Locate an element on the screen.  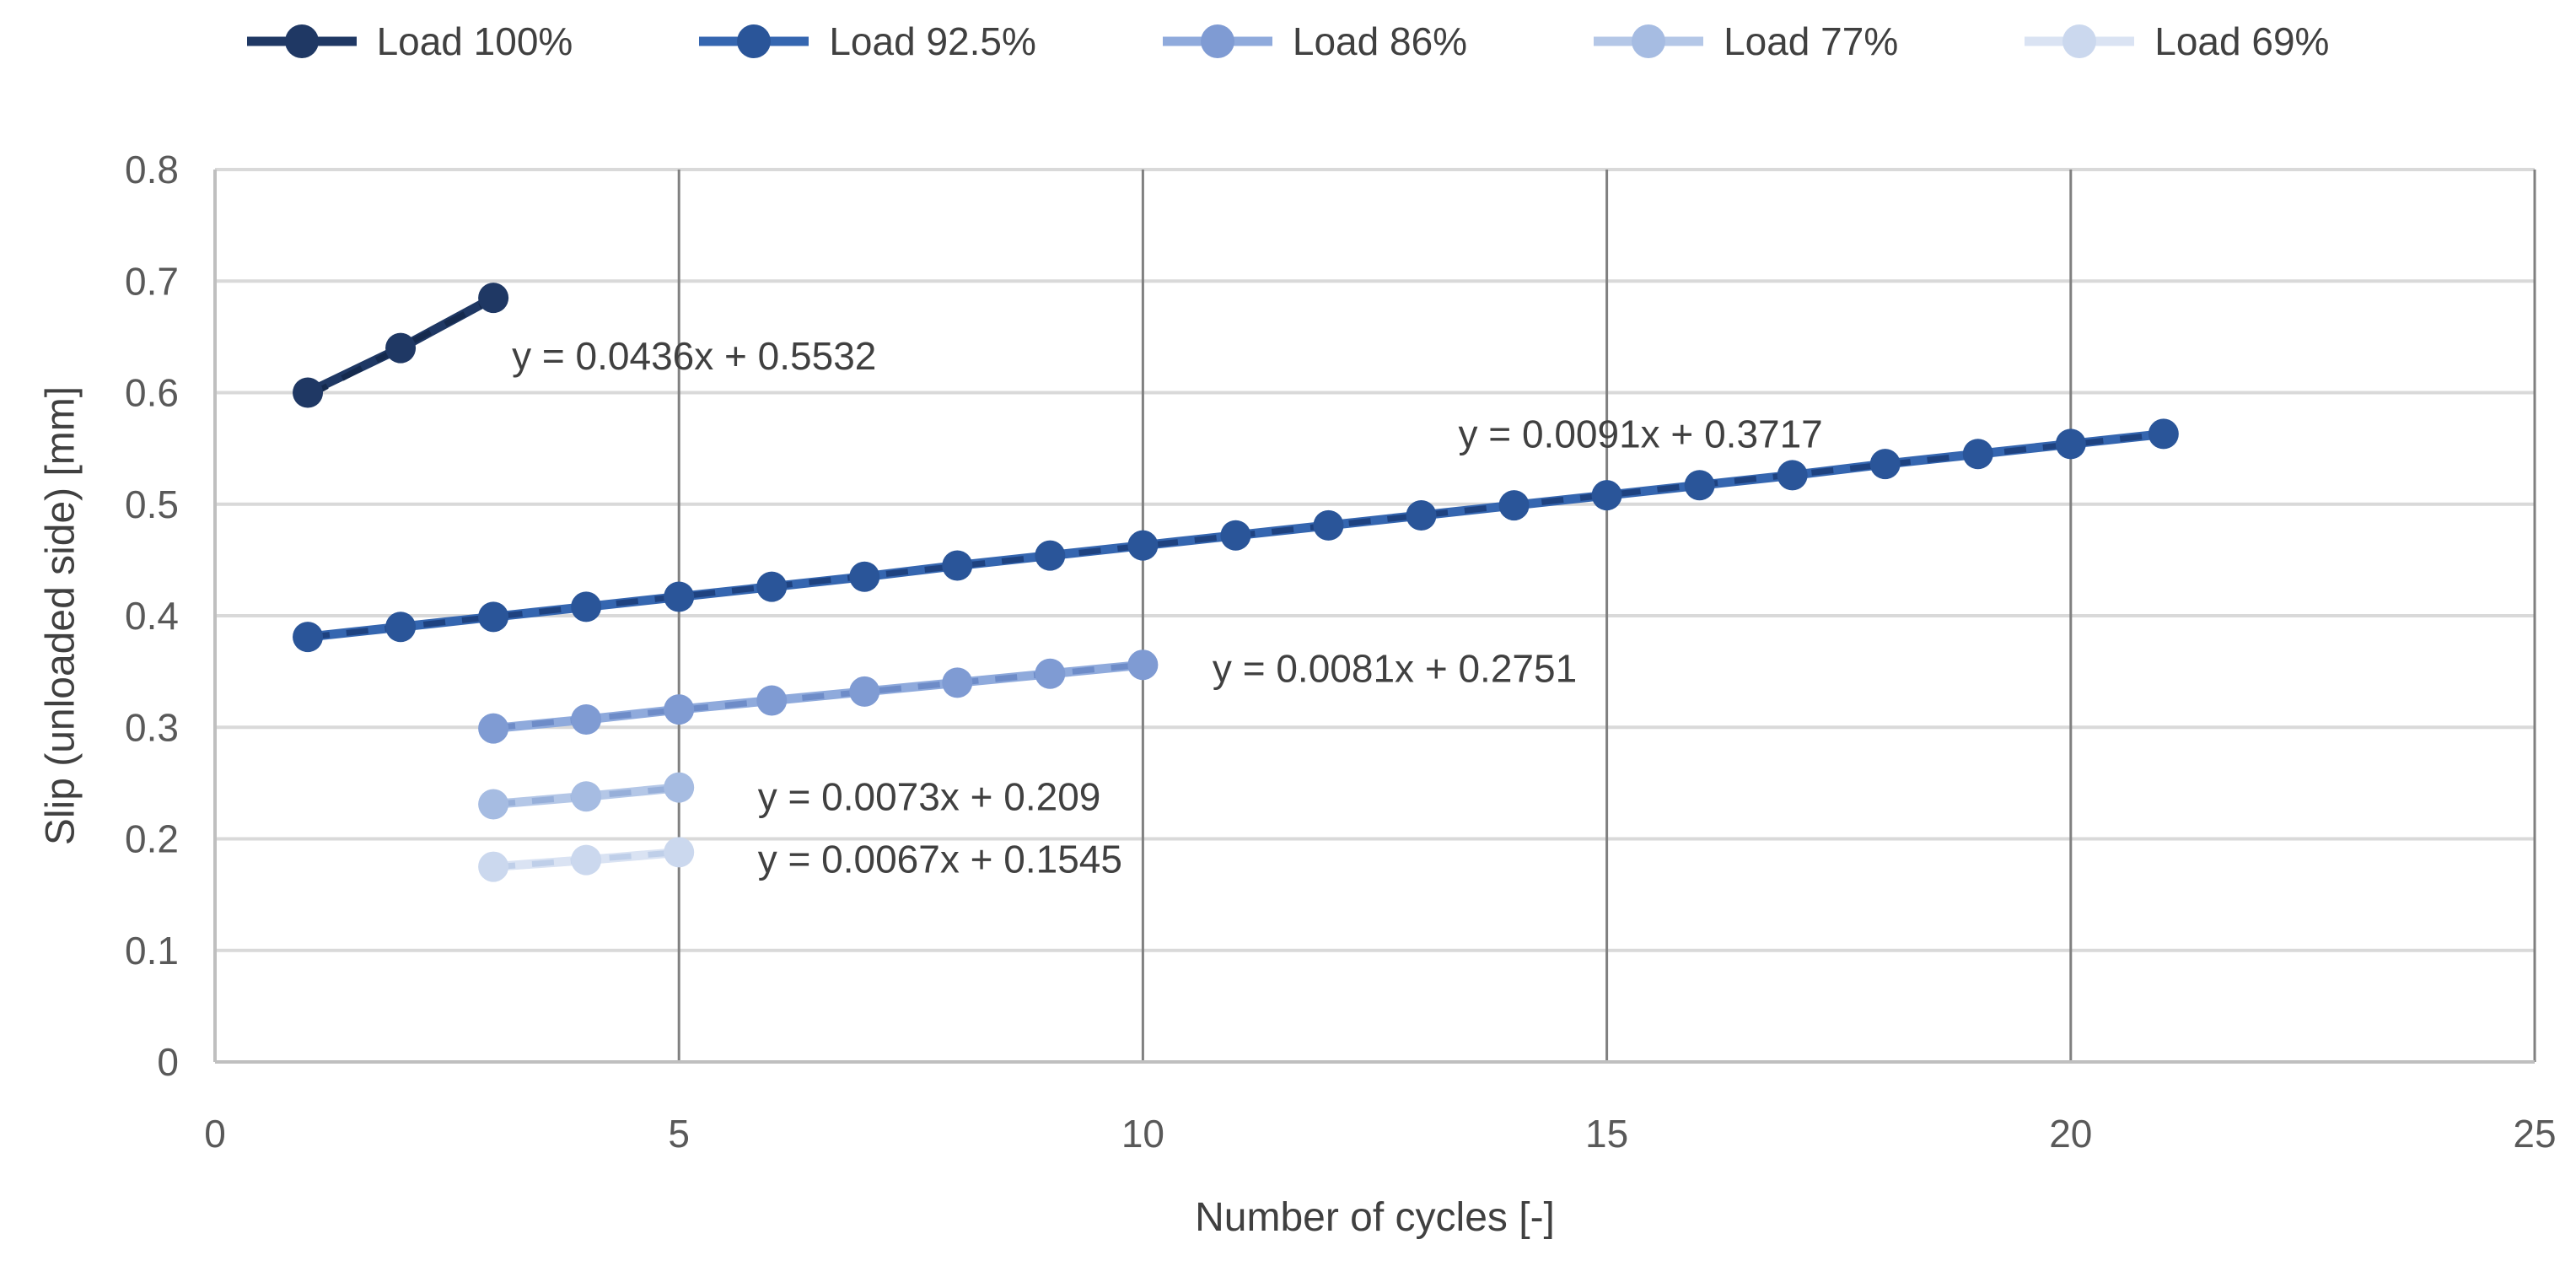
legend-item-load-86: Load 86% is located at coordinates (1315, 41).